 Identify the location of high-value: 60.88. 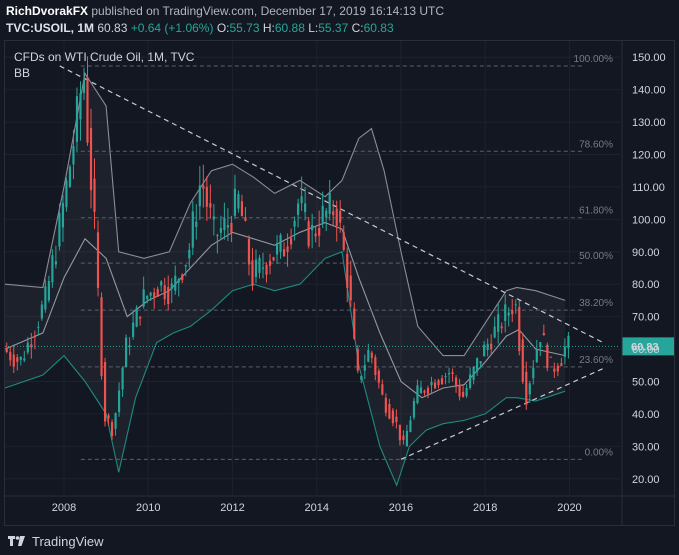
(289, 28).